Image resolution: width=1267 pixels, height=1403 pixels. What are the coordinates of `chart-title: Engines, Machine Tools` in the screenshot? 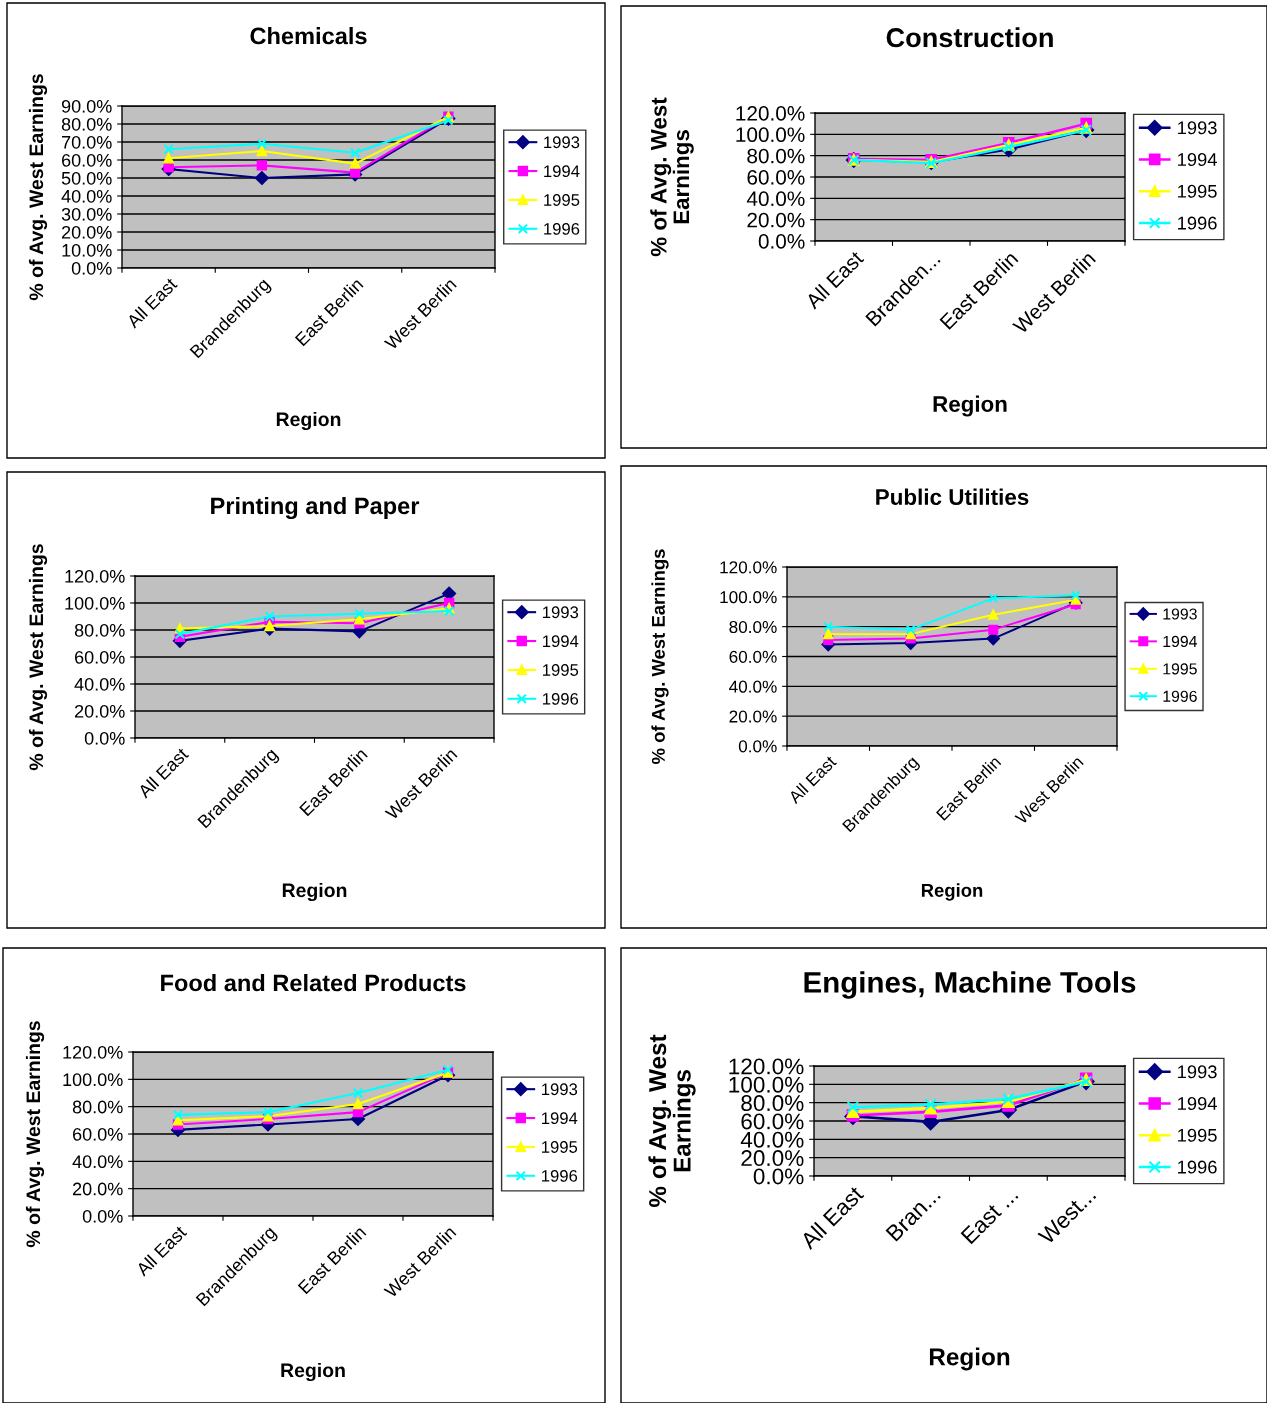 It's located at (970, 985).